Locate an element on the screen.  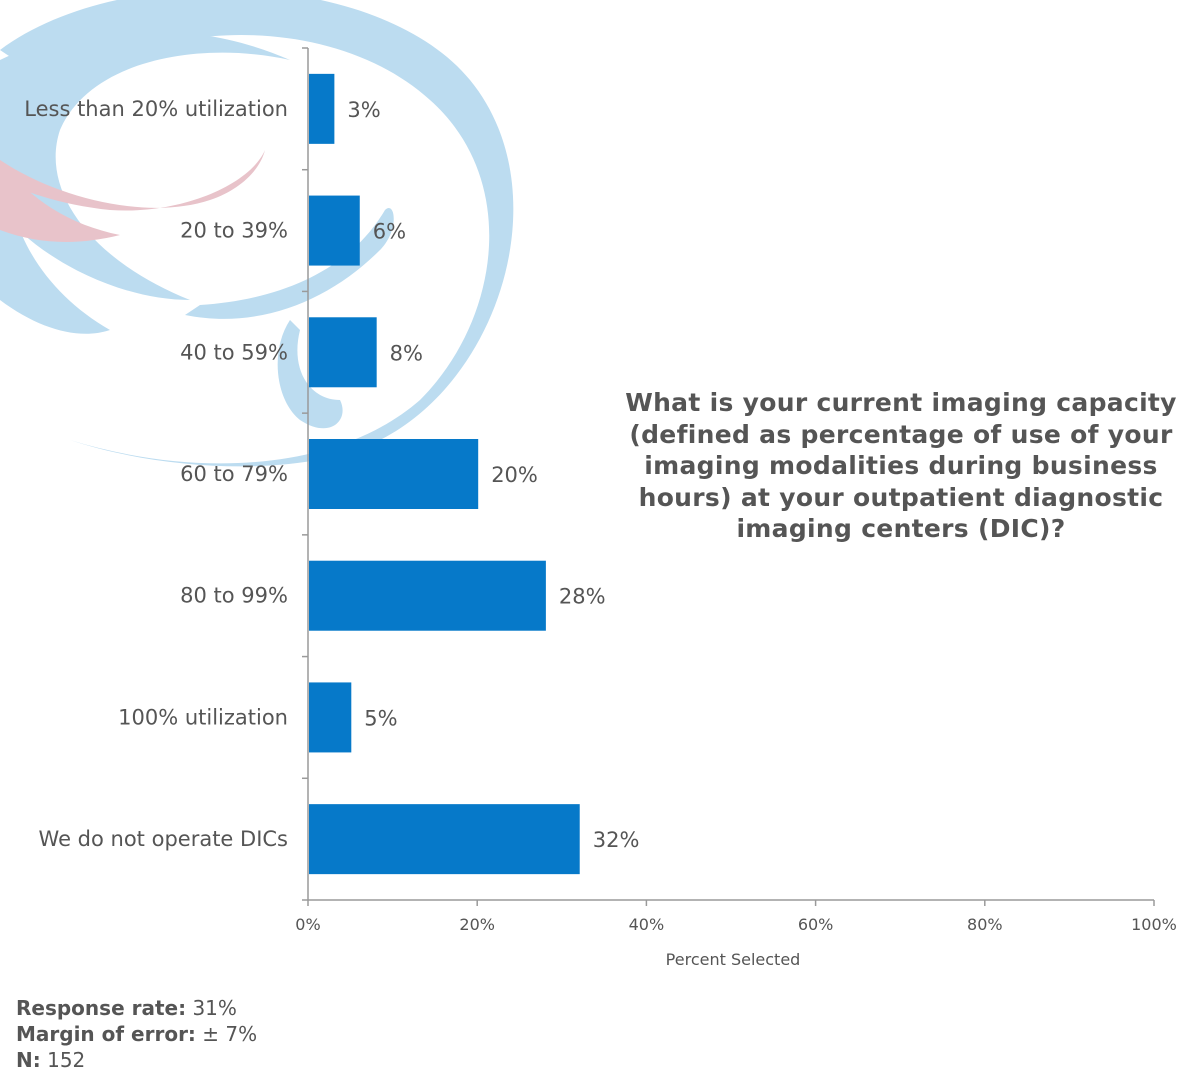
margin-of-error-value: ± 7% is located at coordinates (230, 1034).